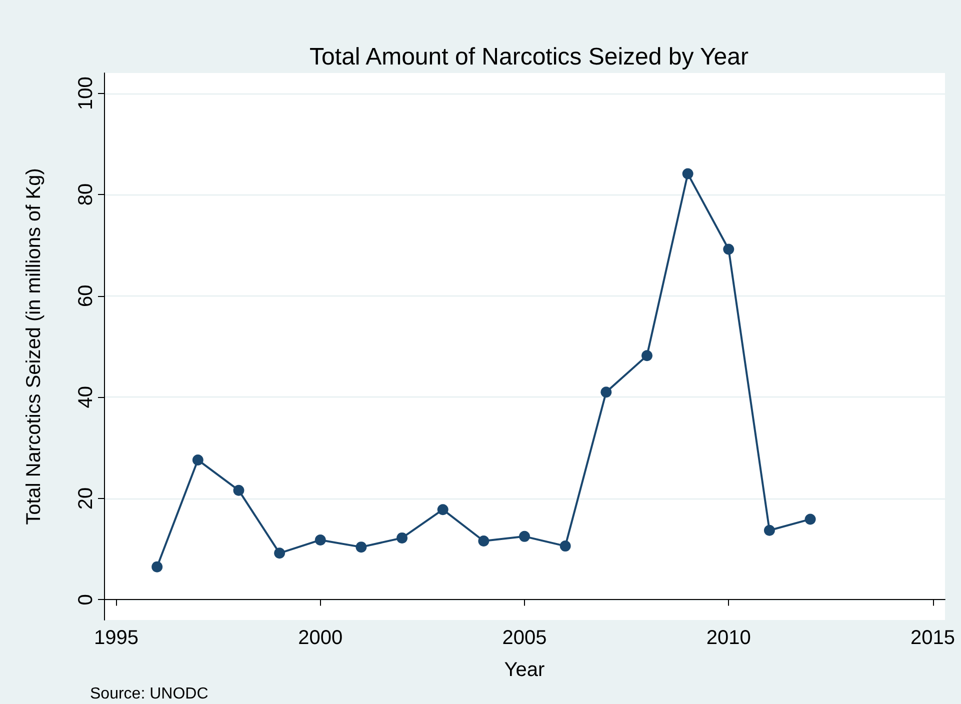 The image size is (961, 704). Describe the element at coordinates (728, 638) in the screenshot. I see `x-tick-label: 2010` at that location.